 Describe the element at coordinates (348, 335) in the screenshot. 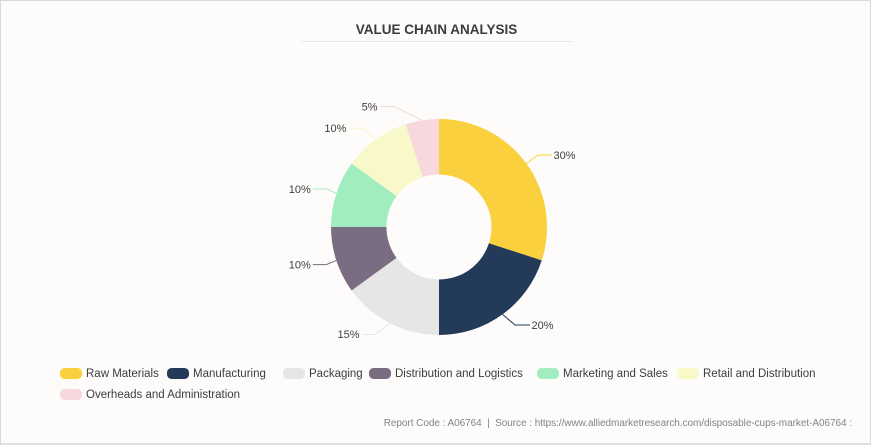

I see `svg-text: 15%` at that location.